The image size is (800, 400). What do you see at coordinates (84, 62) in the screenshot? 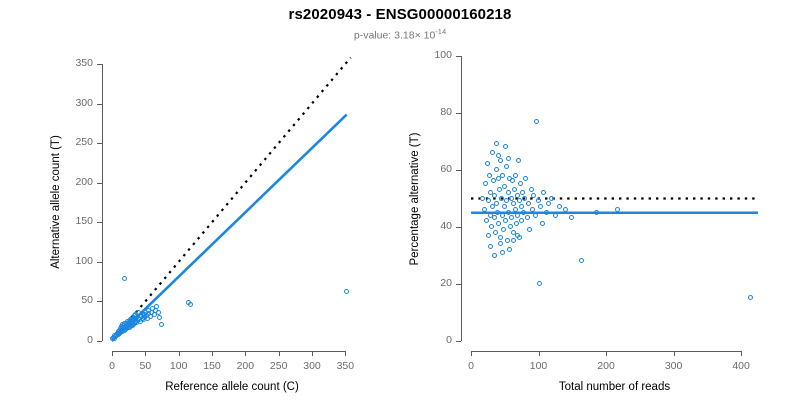
I see `y-tick-label: 350` at bounding box center [84, 62].